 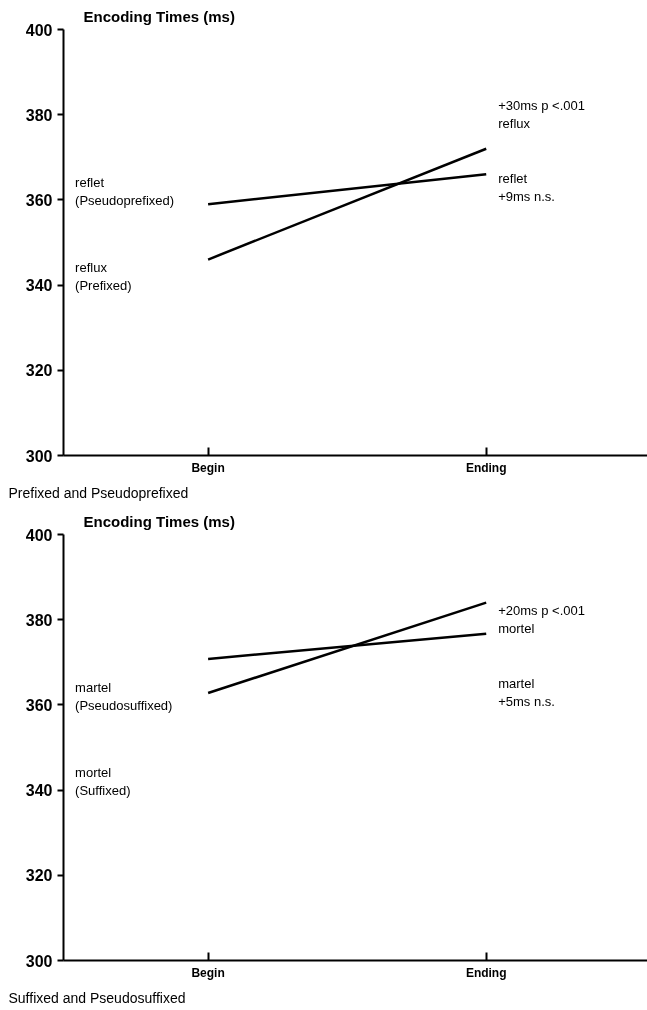 I want to click on text: Prefixed and Pseudoprefixed, so click(x=98, y=492).